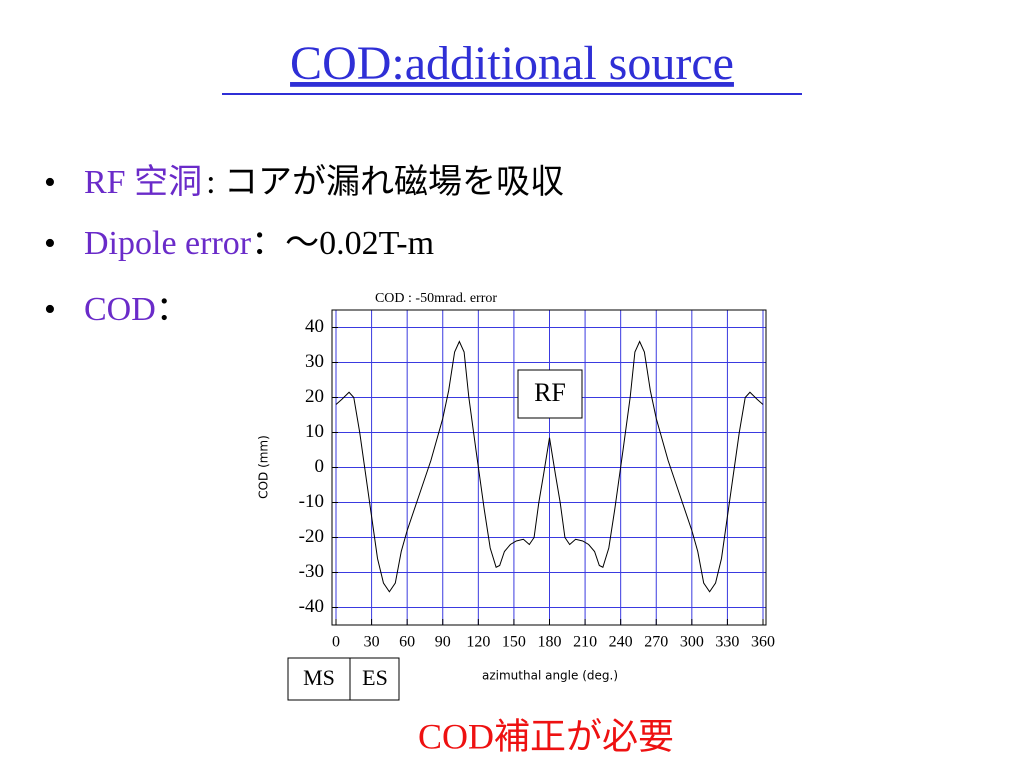 The height and width of the screenshot is (768, 1024). Describe the element at coordinates (336, 642) in the screenshot. I see `x-tick-label: 0` at that location.